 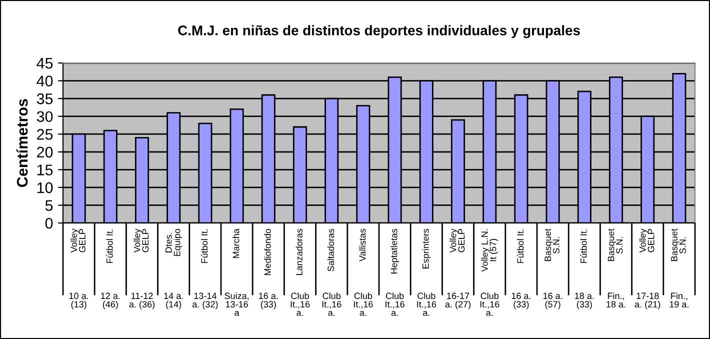 I want to click on category-label: Fútbol It. 13-14 a. (32), so click(x=205, y=269).